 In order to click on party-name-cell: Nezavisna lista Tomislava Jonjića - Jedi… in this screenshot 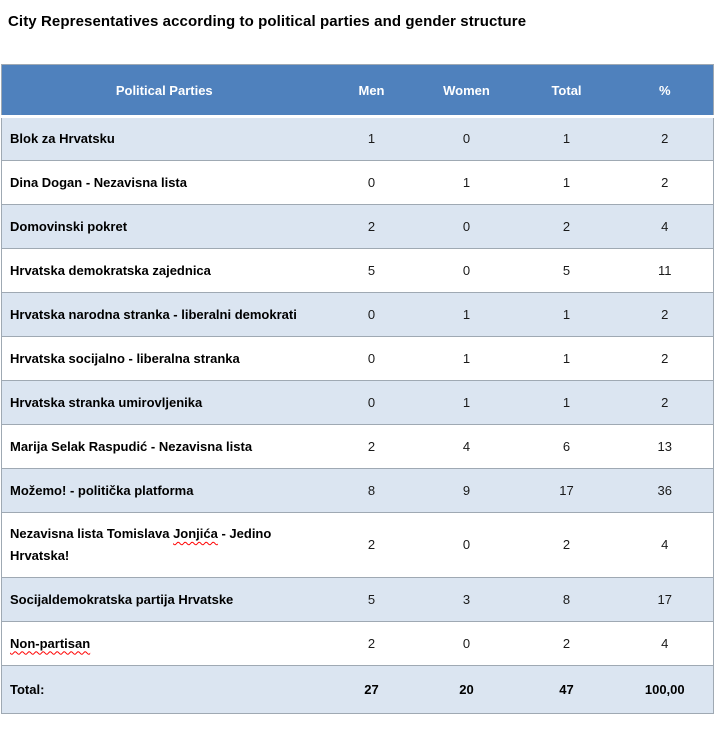, I will do `click(164, 545)`.